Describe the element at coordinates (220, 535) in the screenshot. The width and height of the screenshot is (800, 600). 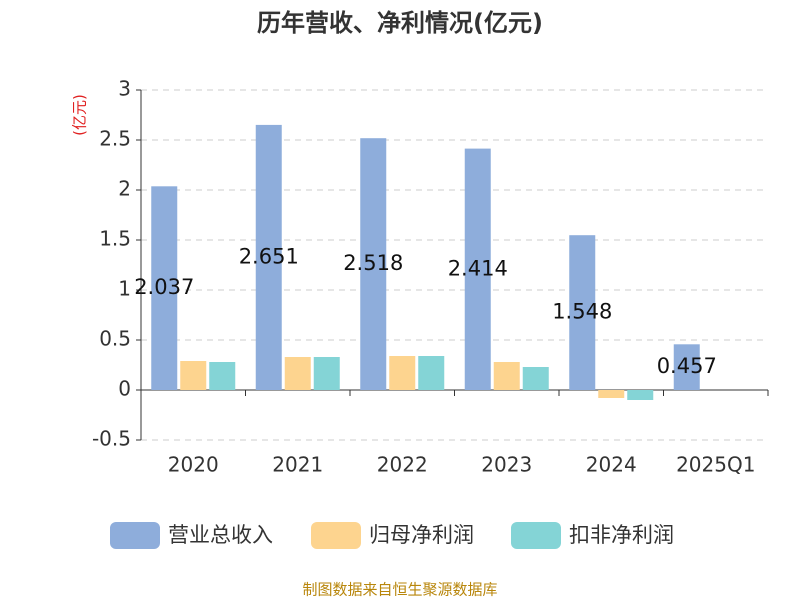
I see `legend-label: 营业总收入` at that location.